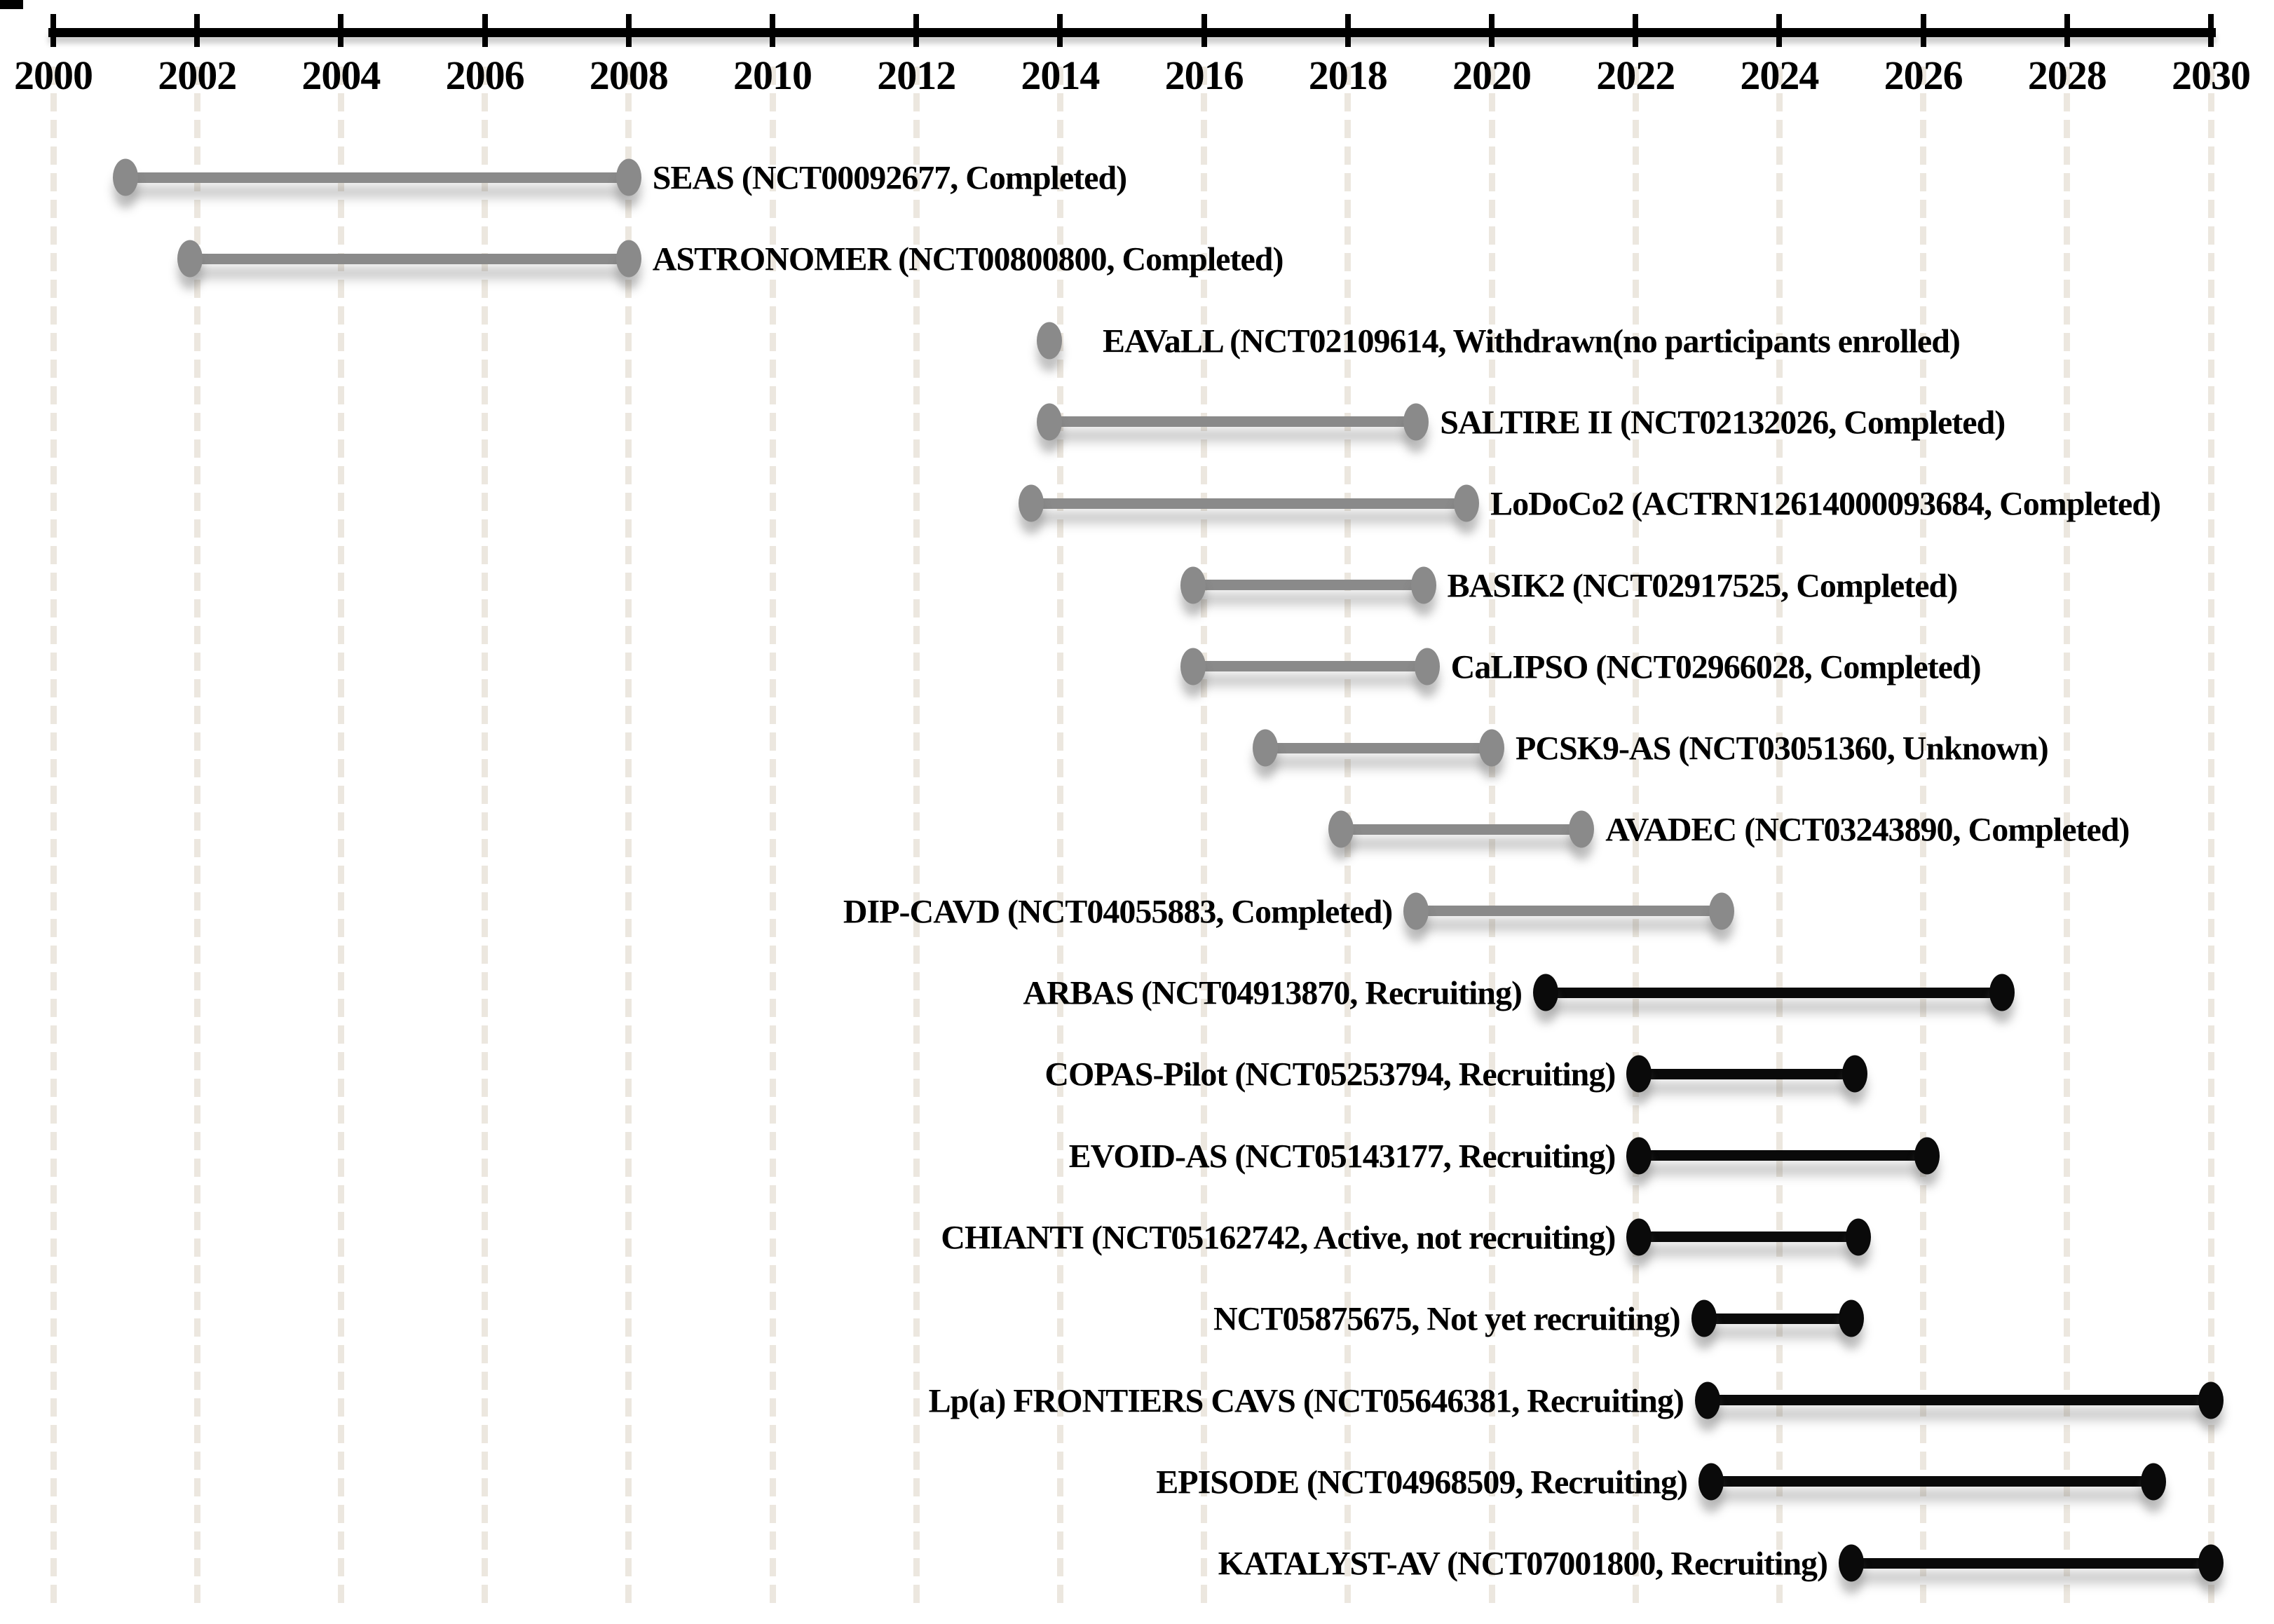  I want to click on trial-label: CaLIPSO (NCT02966028, Completed), so click(1716, 667).